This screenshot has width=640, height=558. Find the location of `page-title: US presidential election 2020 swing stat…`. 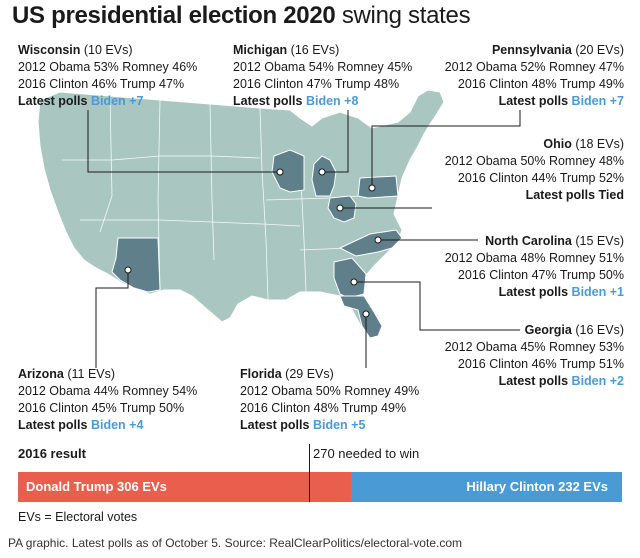

page-title: US presidential election 2020 swing stat… is located at coordinates (241, 16).